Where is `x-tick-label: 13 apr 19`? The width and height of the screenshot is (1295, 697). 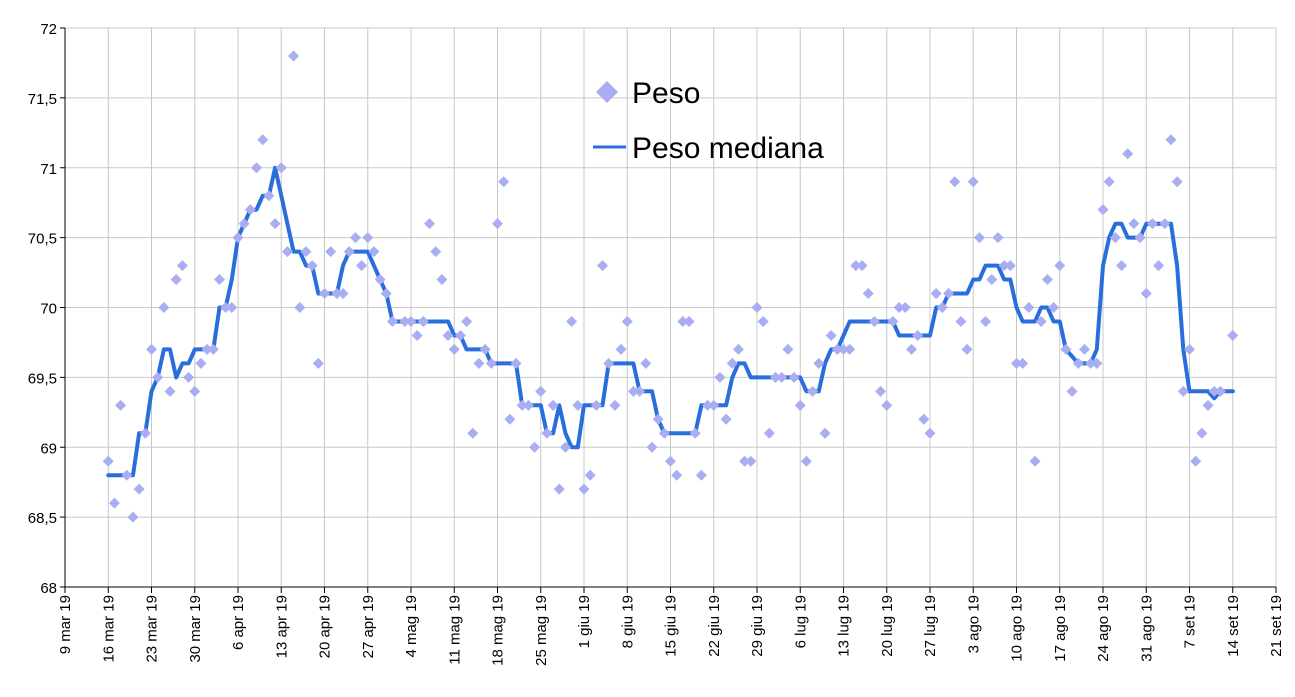 x-tick-label: 13 apr 19 is located at coordinates (281, 626).